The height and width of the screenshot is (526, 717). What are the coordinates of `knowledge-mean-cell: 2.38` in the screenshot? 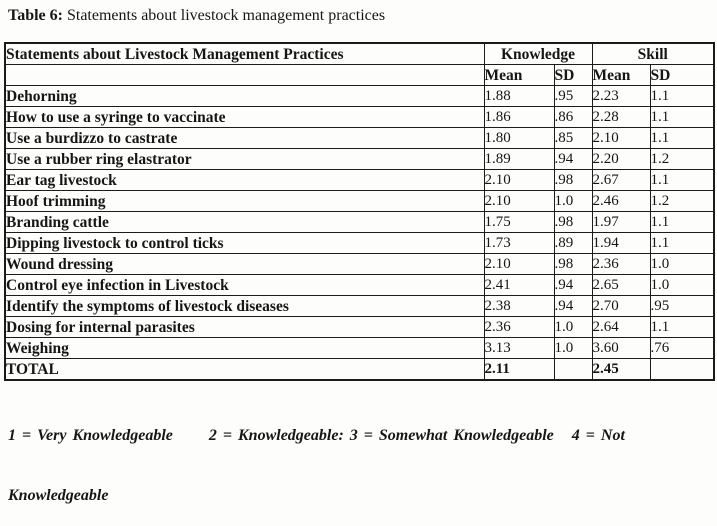 It's located at (519, 306).